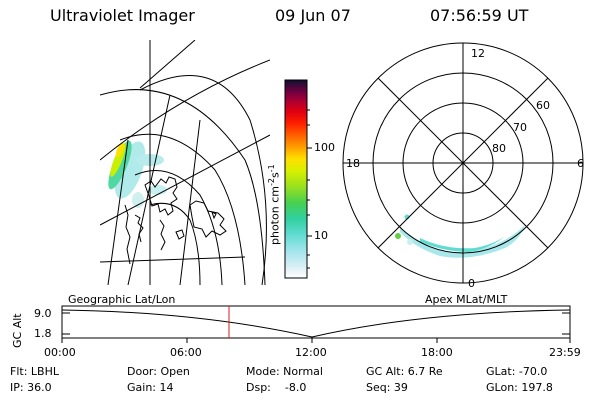  What do you see at coordinates (478, 53) in the screenshot?
I see `polar-label-12: 12` at bounding box center [478, 53].